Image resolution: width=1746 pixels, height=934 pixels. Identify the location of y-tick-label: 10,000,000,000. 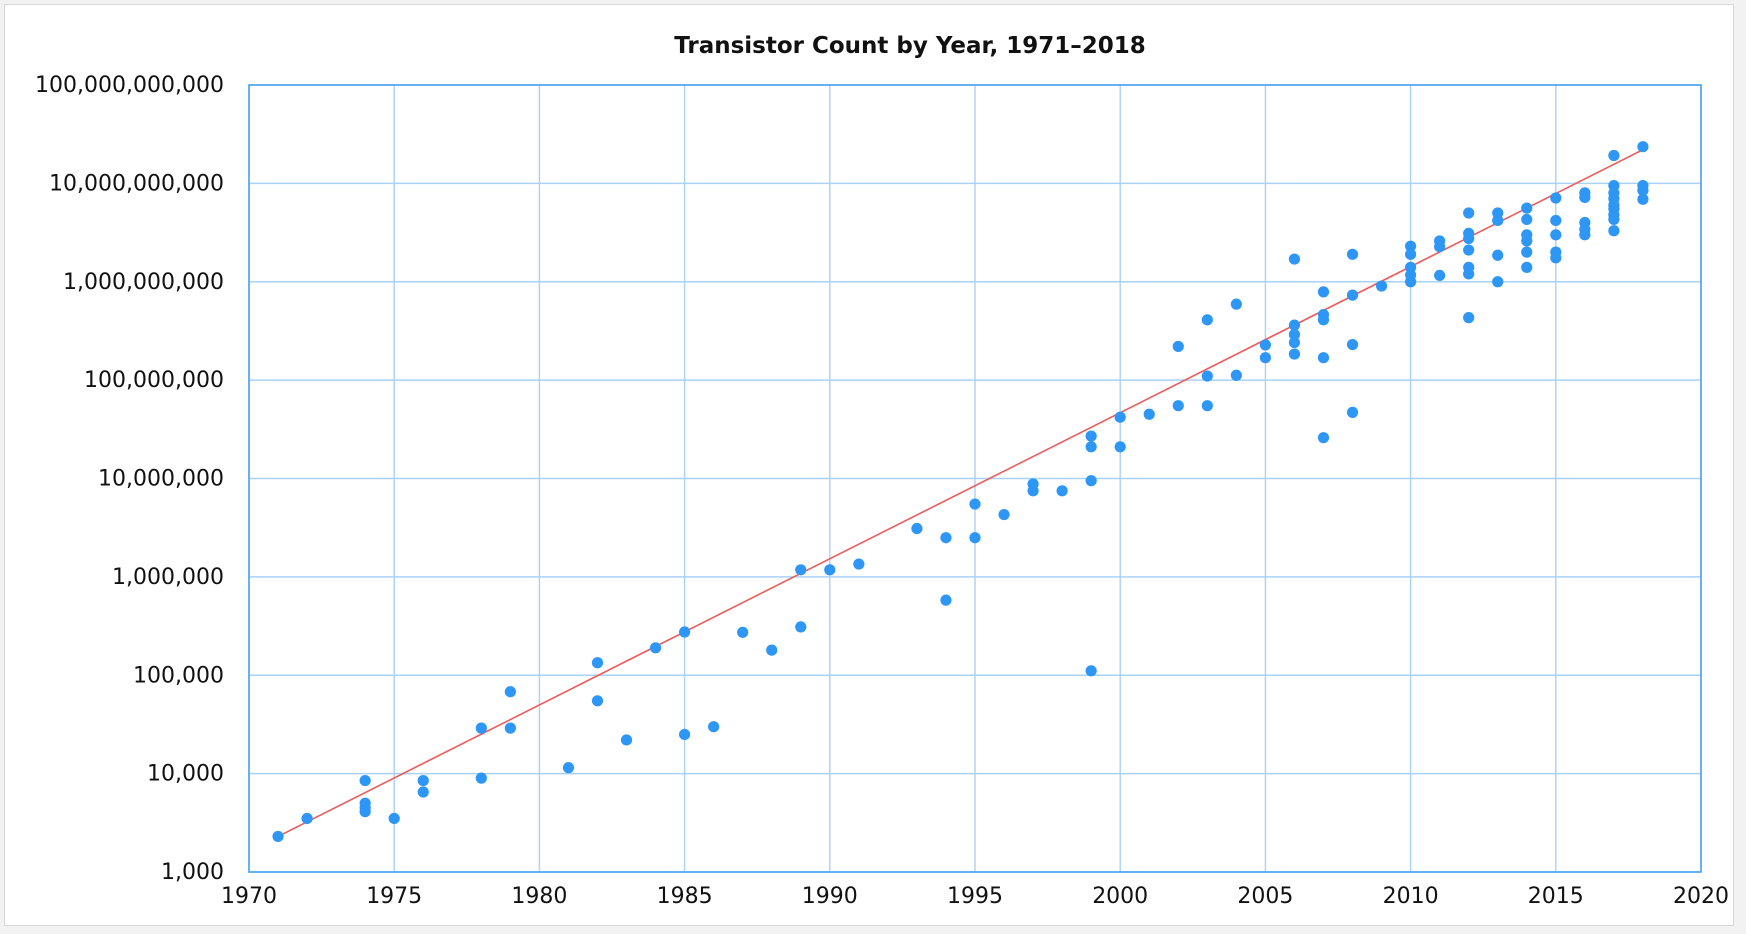
(136, 183).